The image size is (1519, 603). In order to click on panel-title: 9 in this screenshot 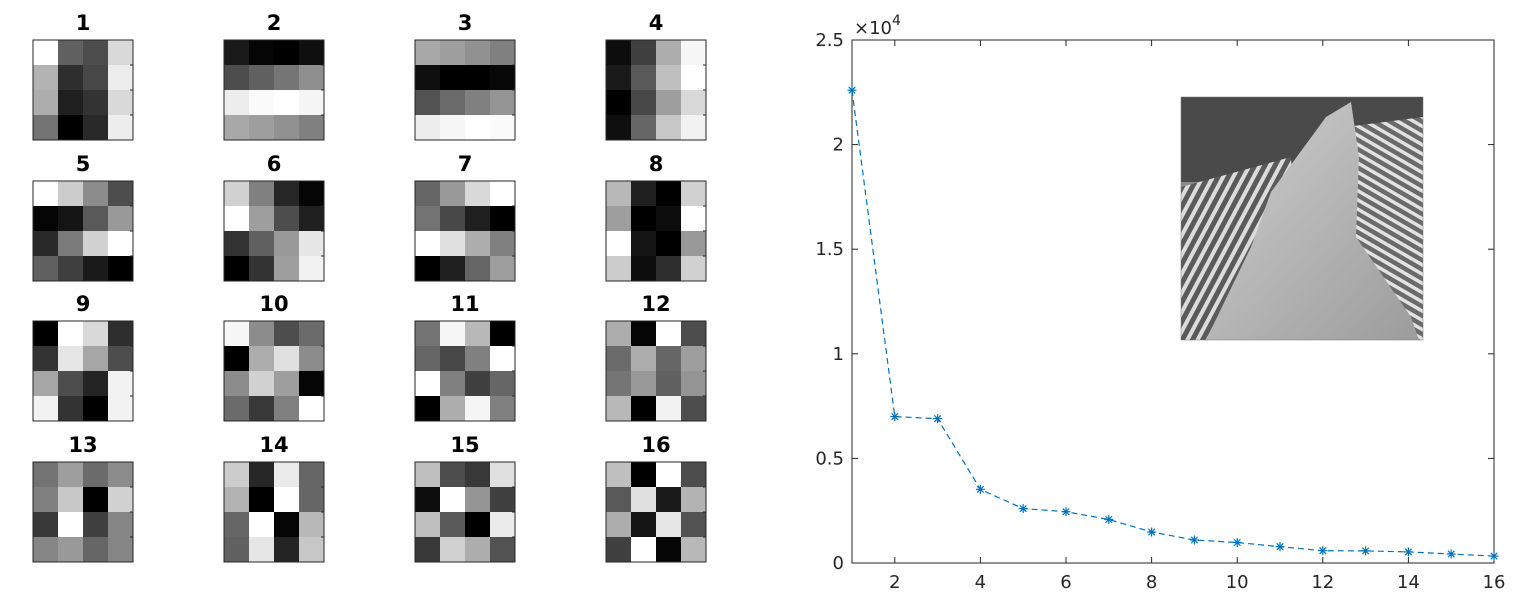, I will do `click(83, 304)`.